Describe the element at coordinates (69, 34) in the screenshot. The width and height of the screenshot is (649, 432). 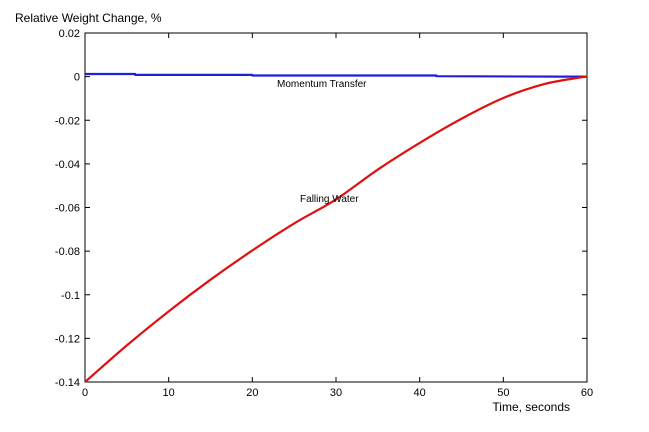
I see `y-tick-label: 0.02` at that location.